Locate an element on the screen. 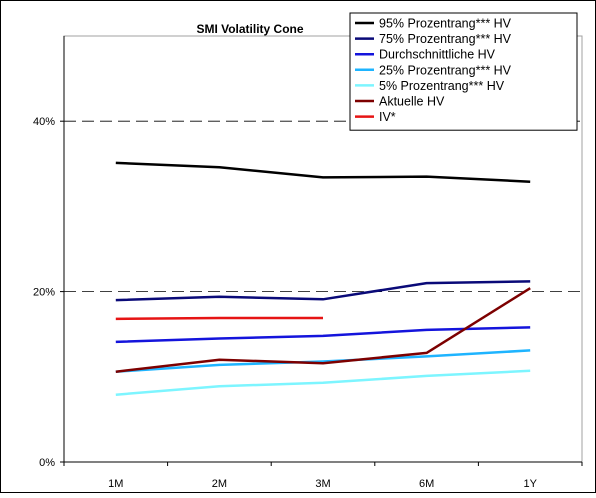 Image resolution: width=596 pixels, height=498 pixels. legend-label: Aktuelle HV is located at coordinates (412, 102).